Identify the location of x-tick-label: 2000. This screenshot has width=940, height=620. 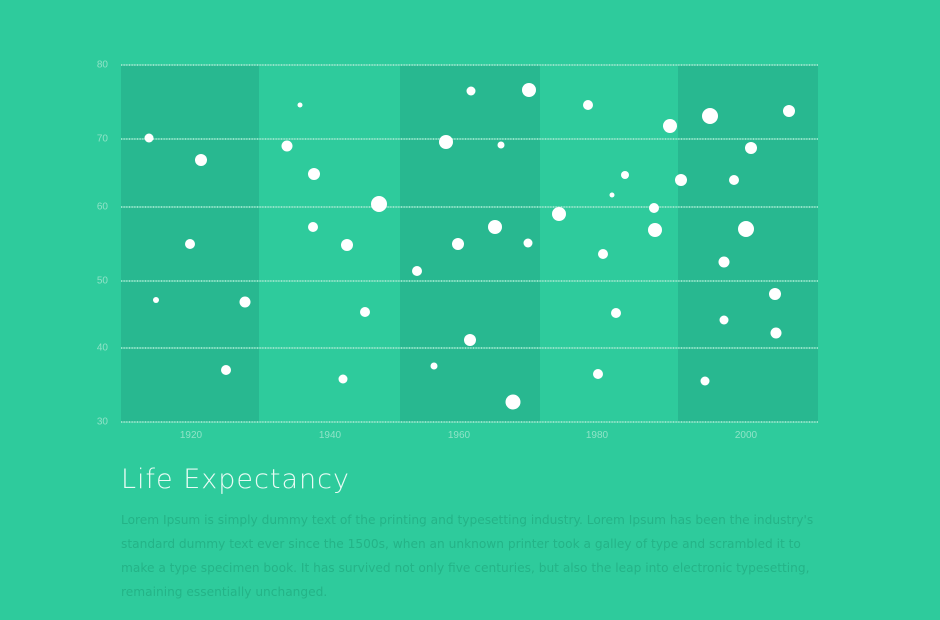
(746, 435).